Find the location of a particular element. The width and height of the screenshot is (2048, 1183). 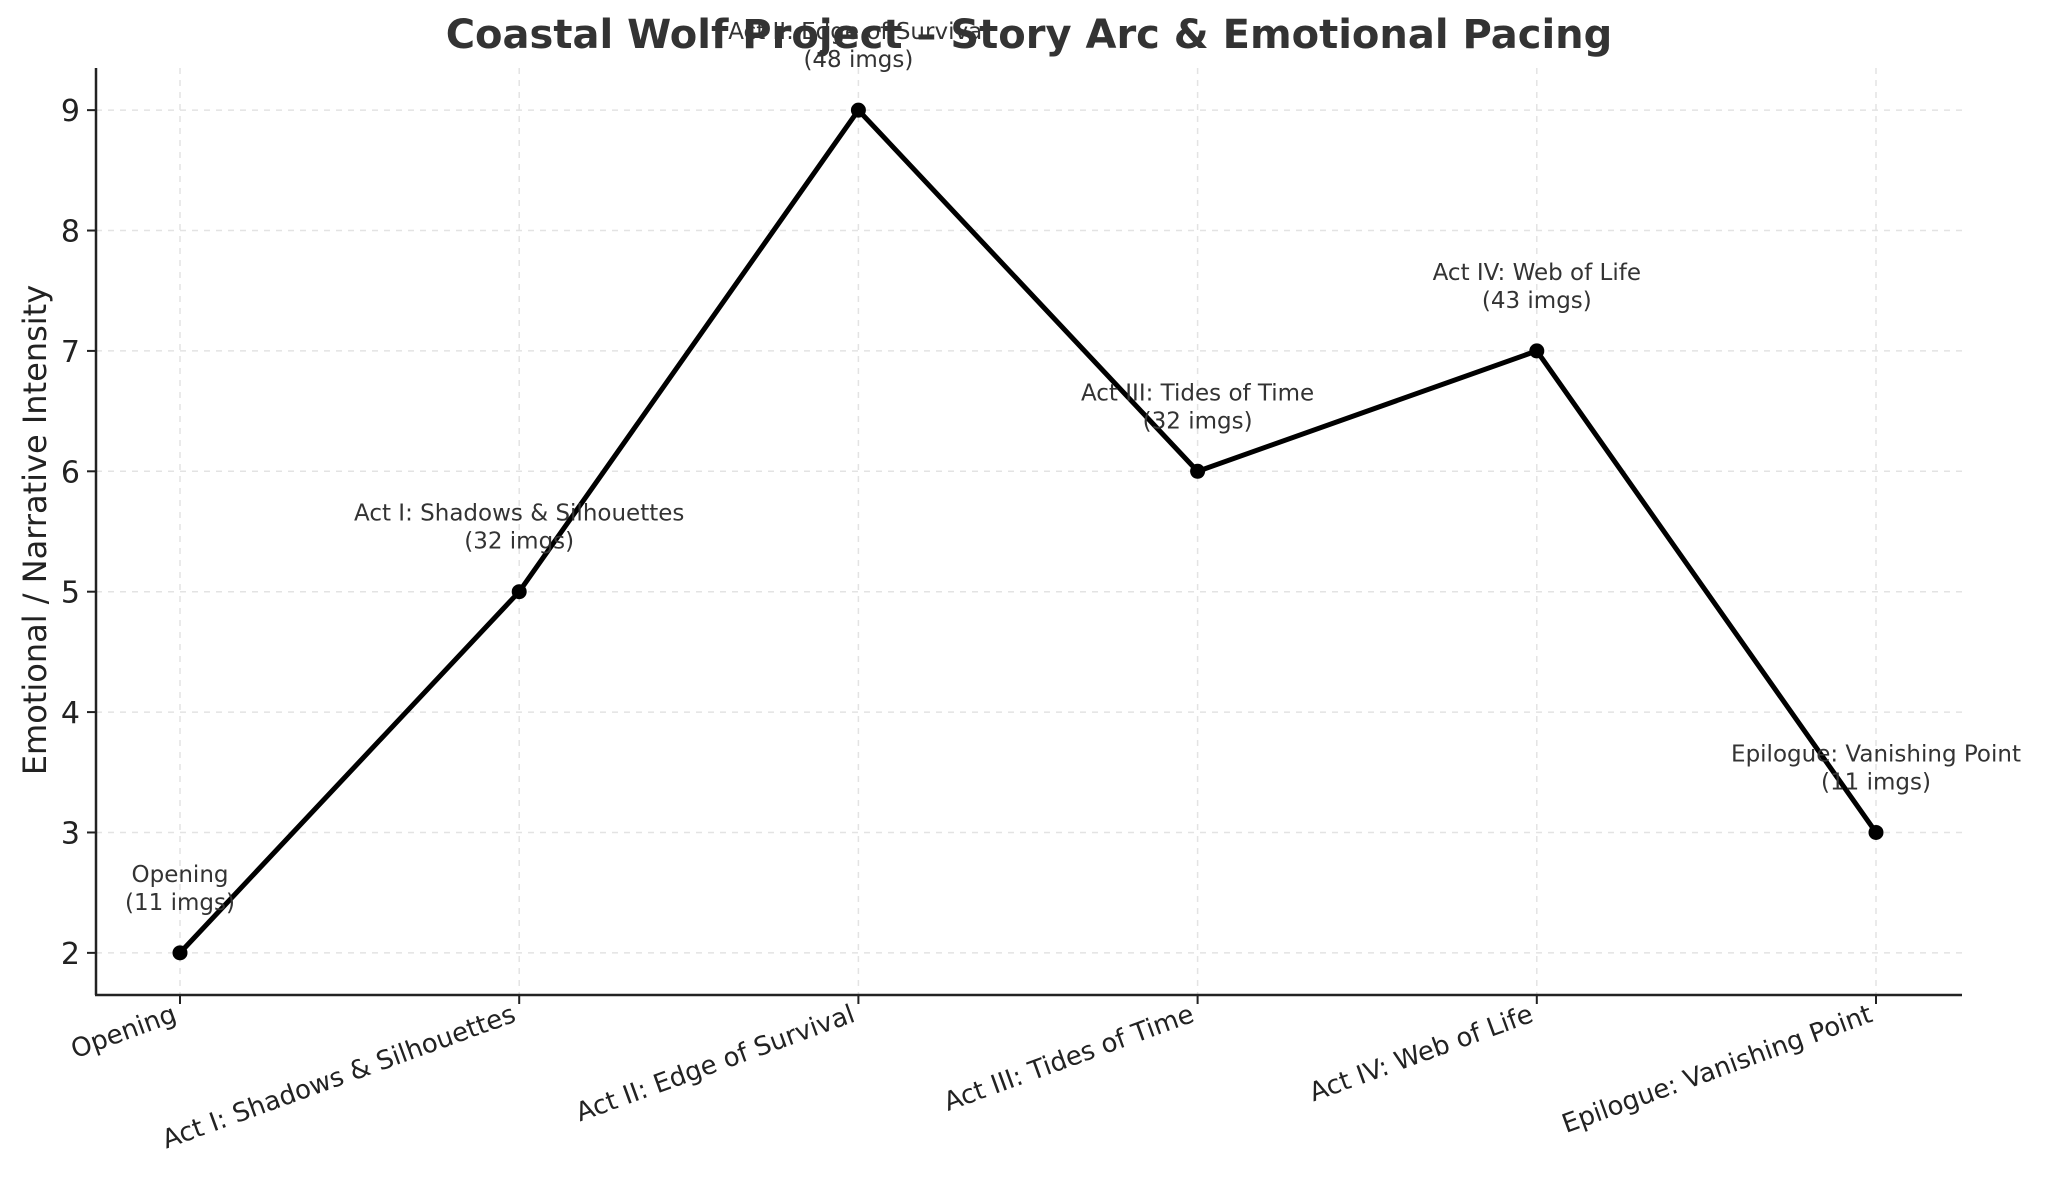

y-tick-label: 2 is located at coordinates (70, 954).